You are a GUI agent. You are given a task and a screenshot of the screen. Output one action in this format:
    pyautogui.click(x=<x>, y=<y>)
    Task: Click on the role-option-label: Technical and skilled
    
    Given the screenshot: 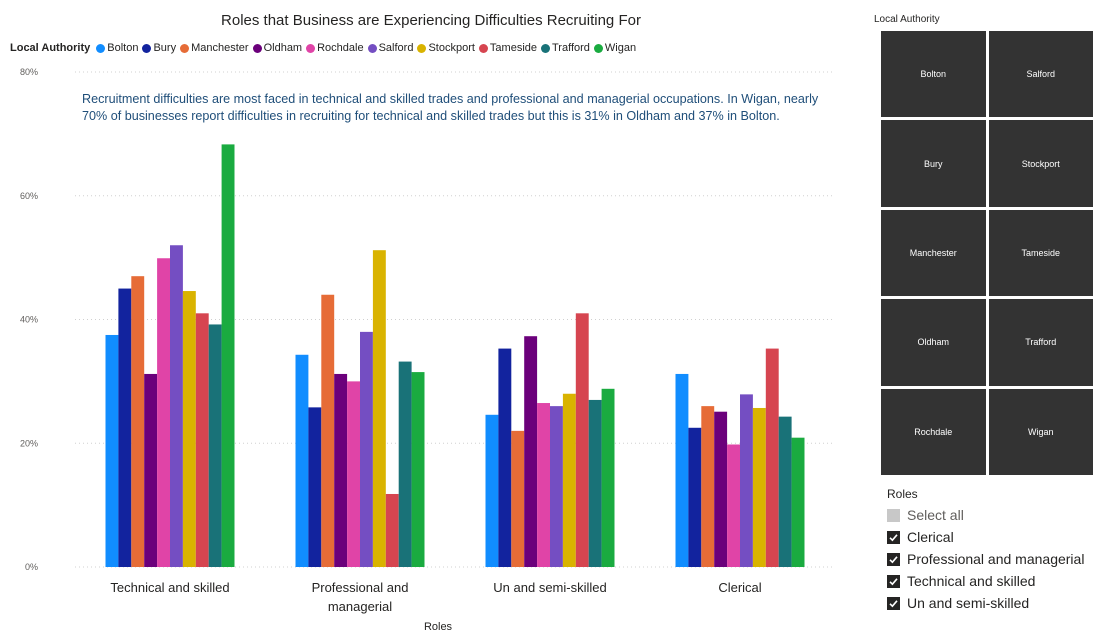 What is the action you would take?
    pyautogui.click(x=971, y=581)
    